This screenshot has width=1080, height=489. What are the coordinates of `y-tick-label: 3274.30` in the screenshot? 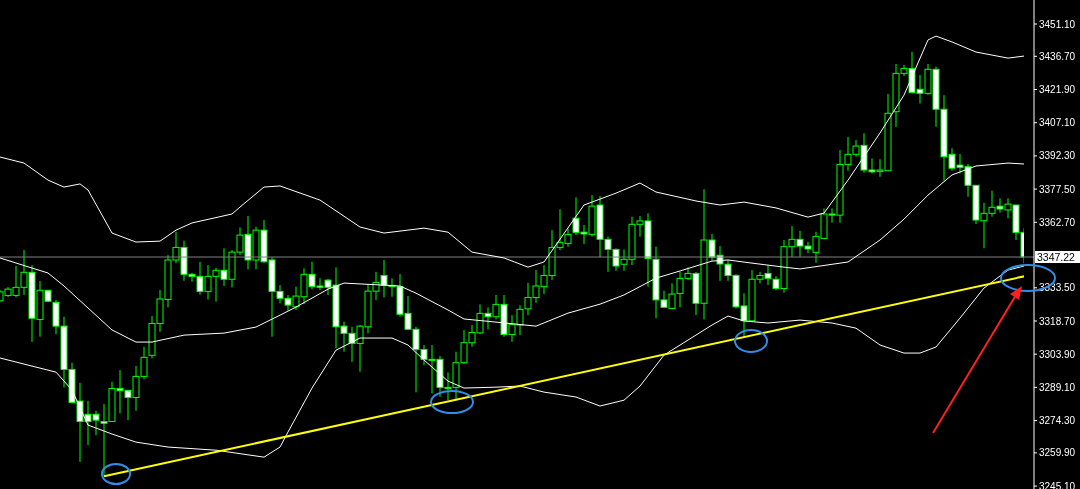 It's located at (1057, 421).